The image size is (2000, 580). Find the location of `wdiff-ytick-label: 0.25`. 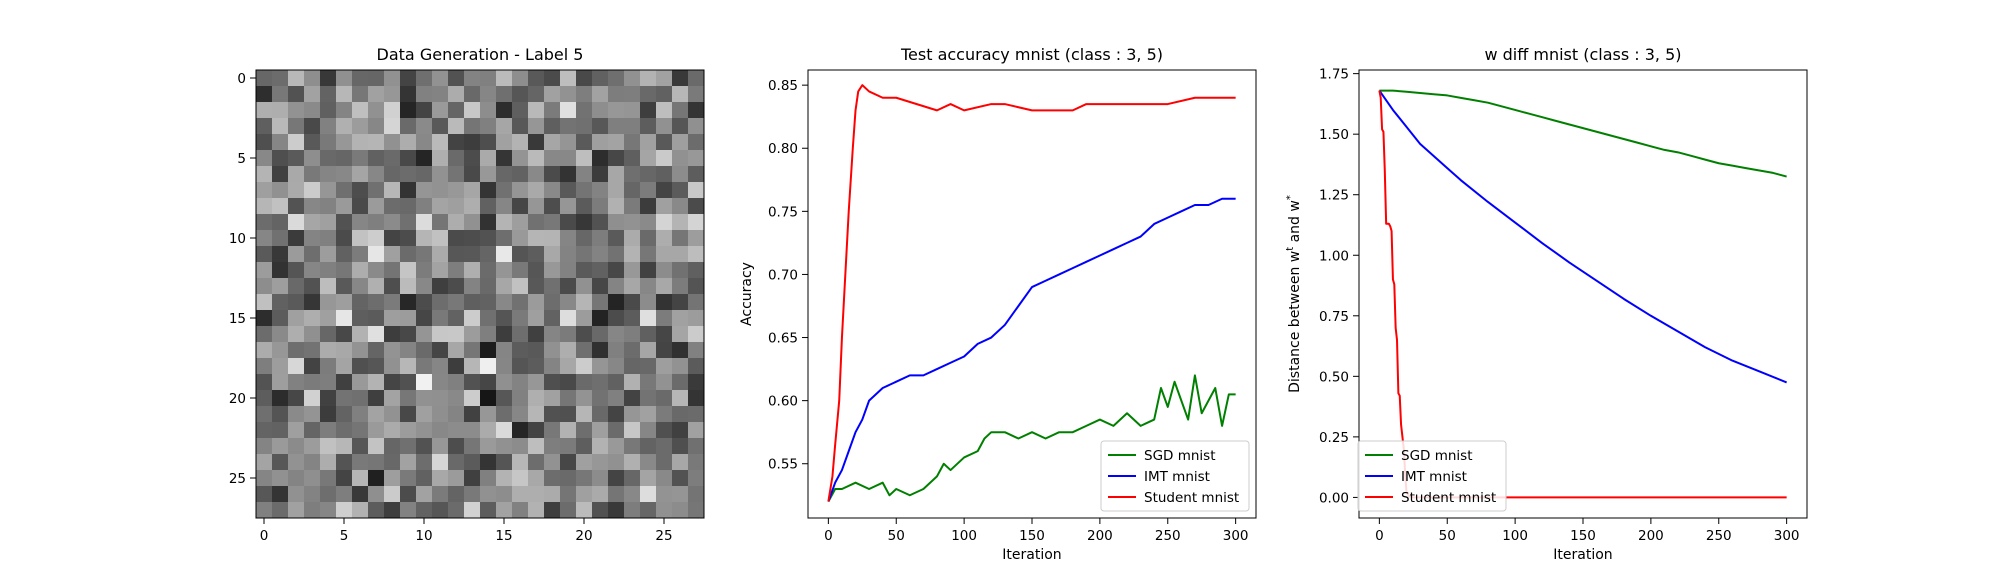

wdiff-ytick-label: 0.25 is located at coordinates (1334, 438).